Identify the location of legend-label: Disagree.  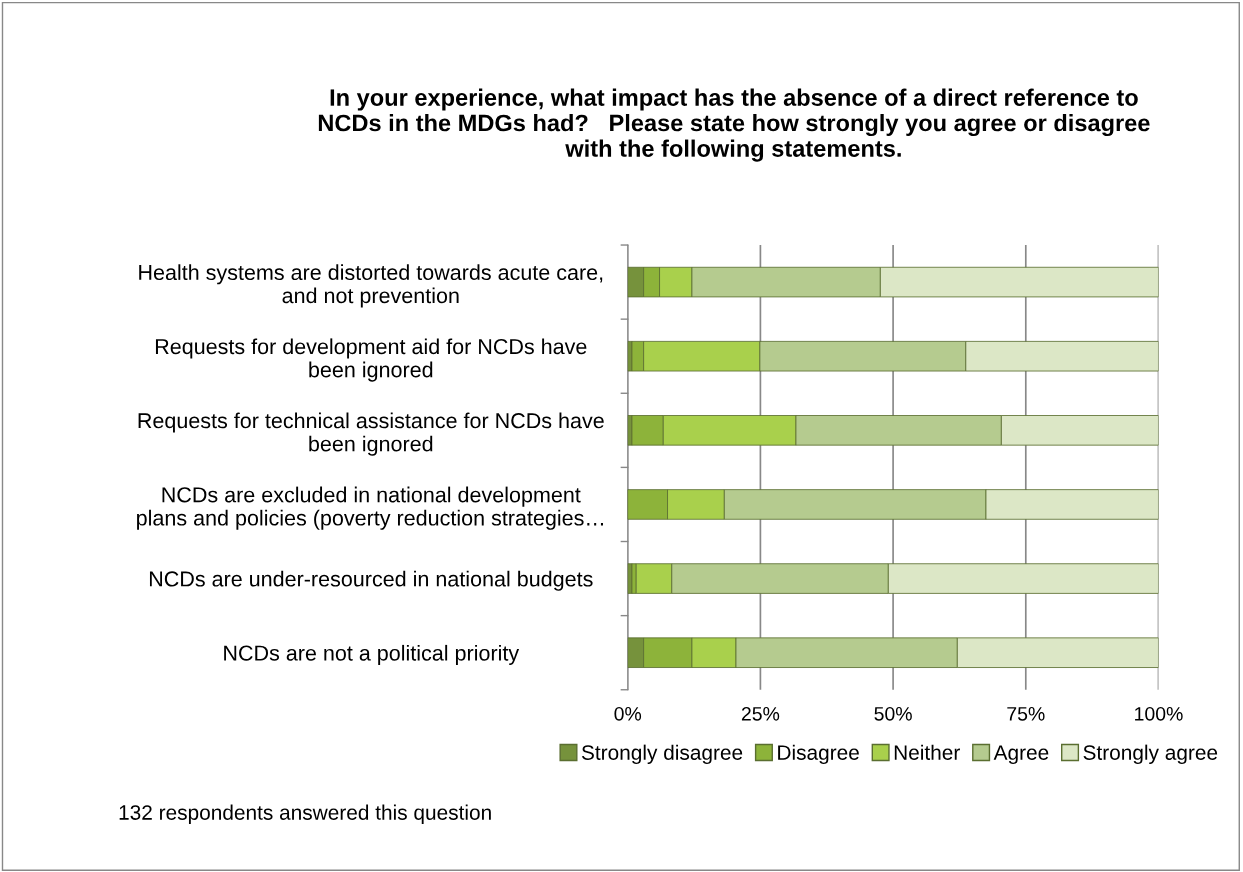
(818, 754).